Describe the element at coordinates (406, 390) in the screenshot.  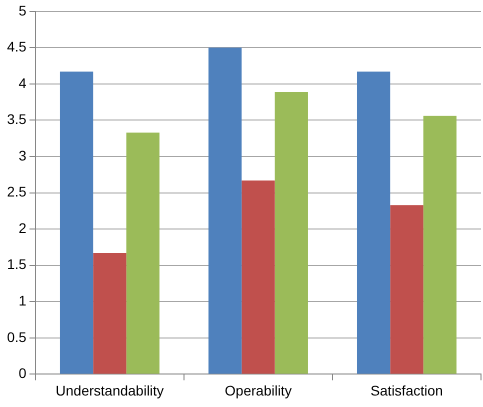
I see `x-tick-label: Satisfaction` at that location.